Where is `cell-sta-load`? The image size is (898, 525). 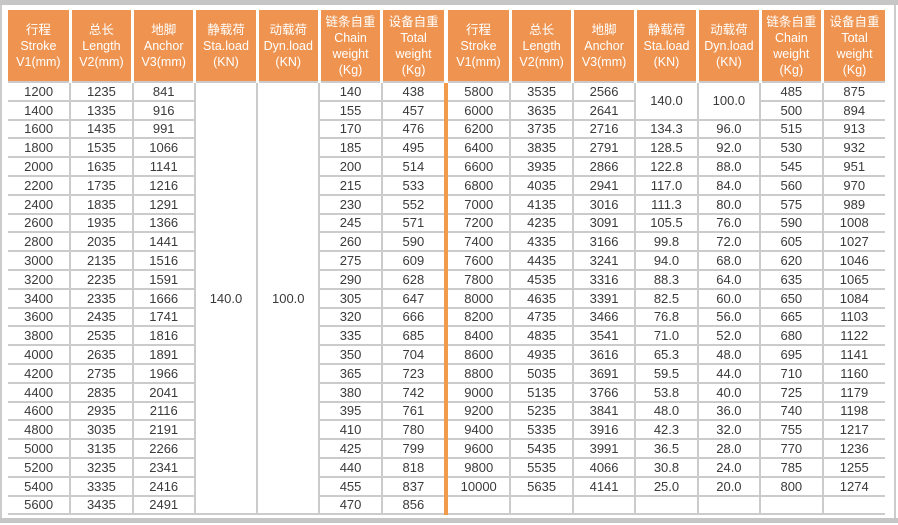 cell-sta-load is located at coordinates (666, 505).